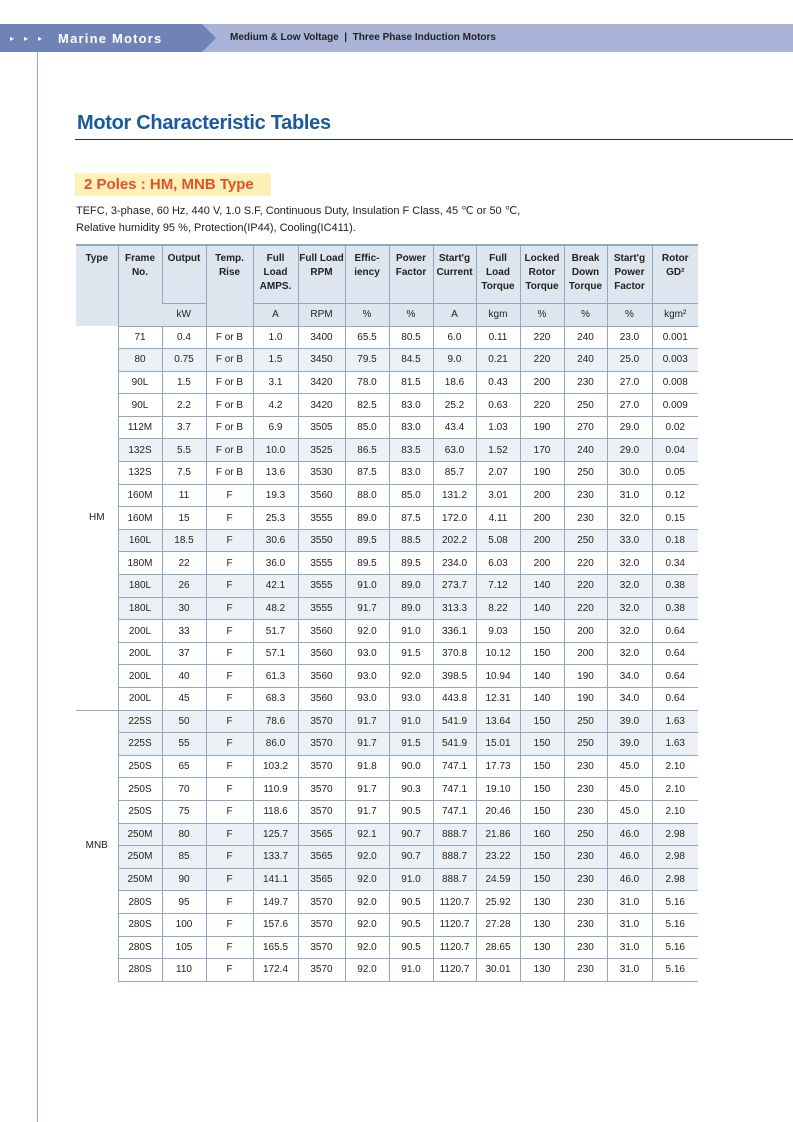  I want to click on table-cell: 398.5, so click(454, 676).